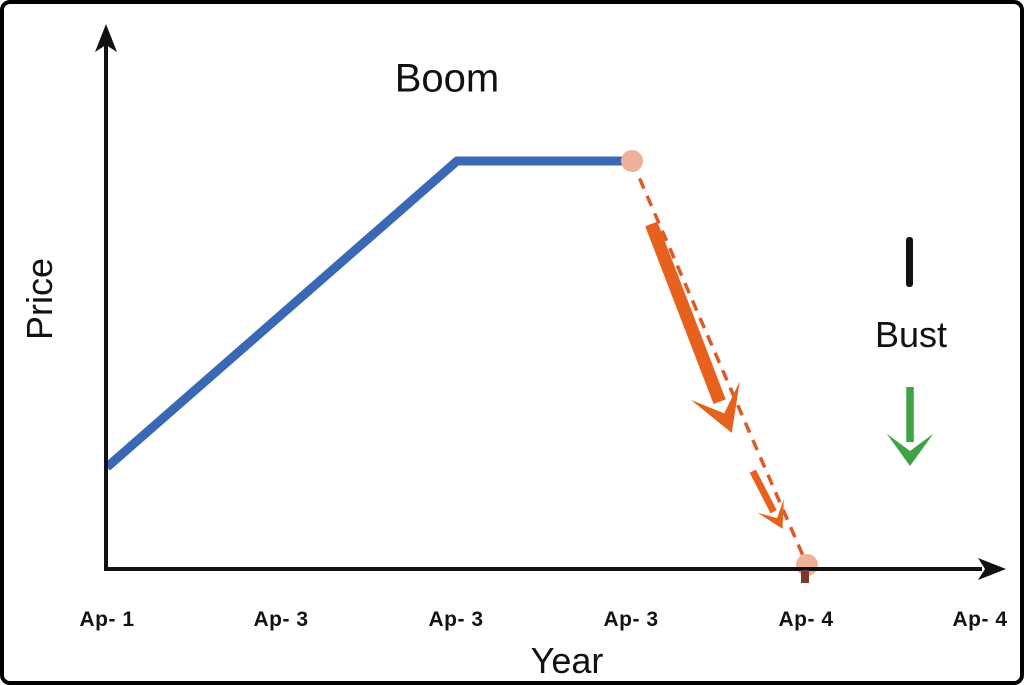 The height and width of the screenshot is (685, 1024). What do you see at coordinates (281, 619) in the screenshot?
I see `x-tick-label-2: Ap- 3` at bounding box center [281, 619].